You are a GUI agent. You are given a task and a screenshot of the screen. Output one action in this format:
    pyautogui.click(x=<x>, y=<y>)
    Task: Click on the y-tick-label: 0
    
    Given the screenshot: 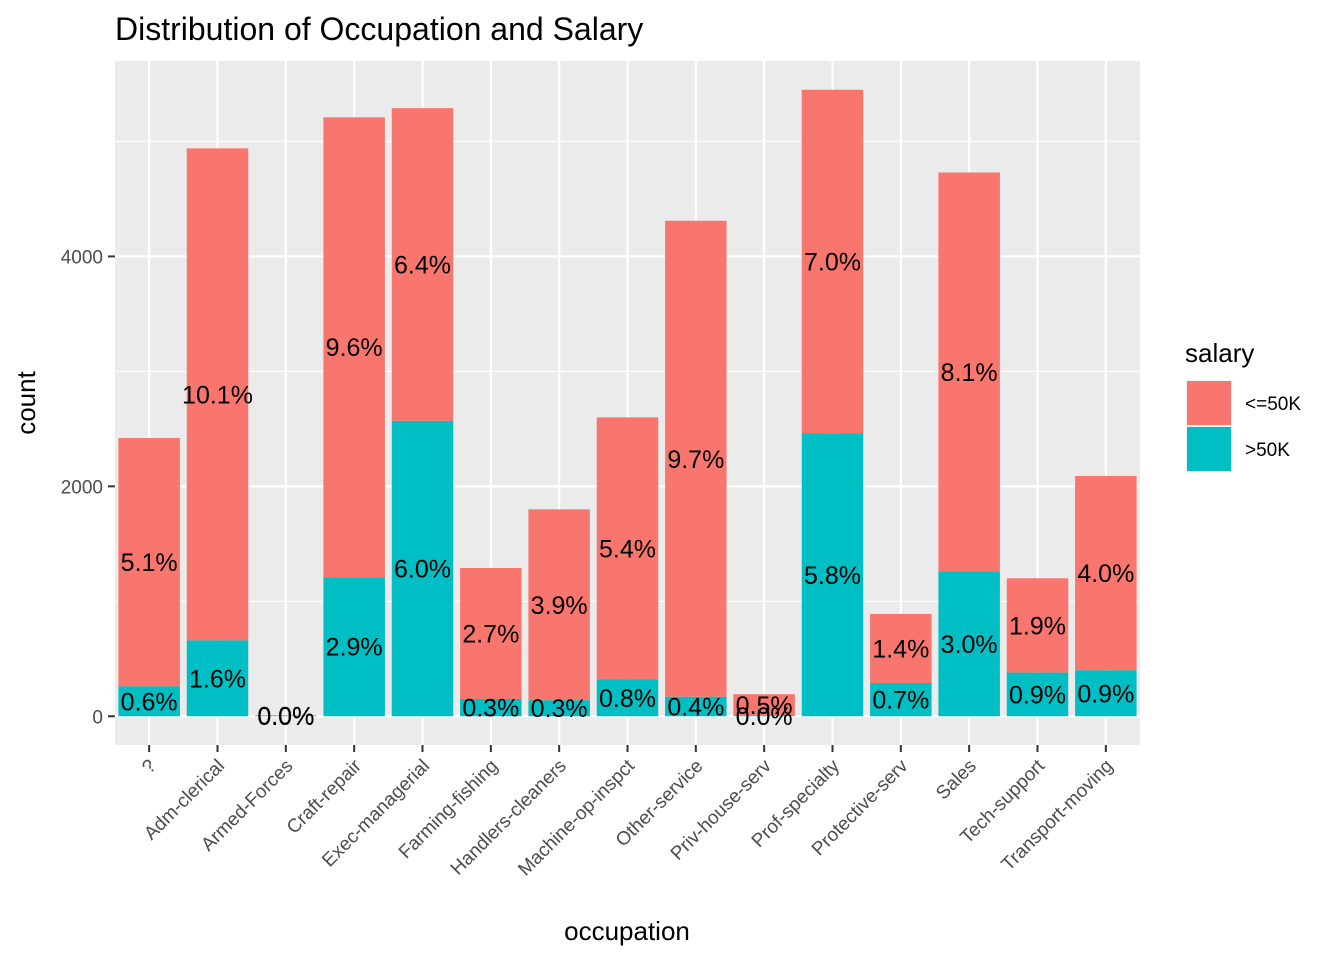 What is the action you would take?
    pyautogui.click(x=97, y=717)
    